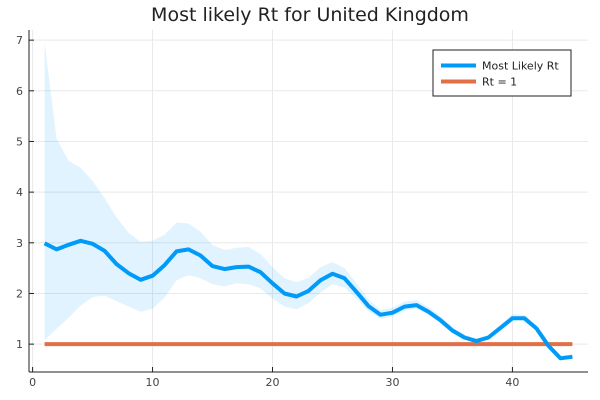 This screenshot has width=600, height=400. I want to click on legend: Most Likely Rt Rt = 1, so click(502, 73).